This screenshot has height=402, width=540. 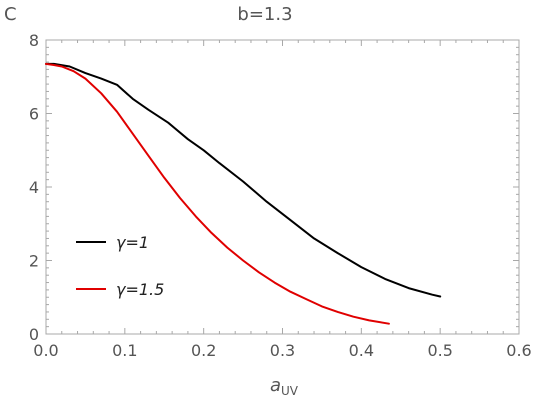 What do you see at coordinates (34, 334) in the screenshot?
I see `y-tick-label: 0` at bounding box center [34, 334].